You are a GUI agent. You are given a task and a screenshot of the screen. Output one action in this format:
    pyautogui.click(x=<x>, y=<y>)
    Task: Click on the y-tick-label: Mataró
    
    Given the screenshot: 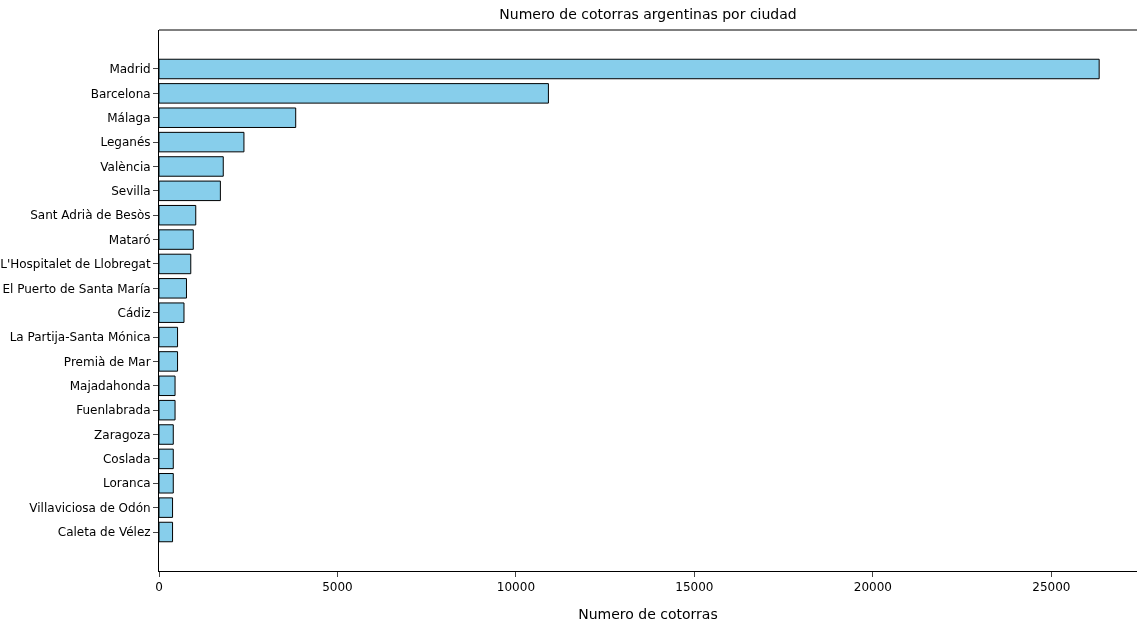 What is the action you would take?
    pyautogui.click(x=129, y=239)
    